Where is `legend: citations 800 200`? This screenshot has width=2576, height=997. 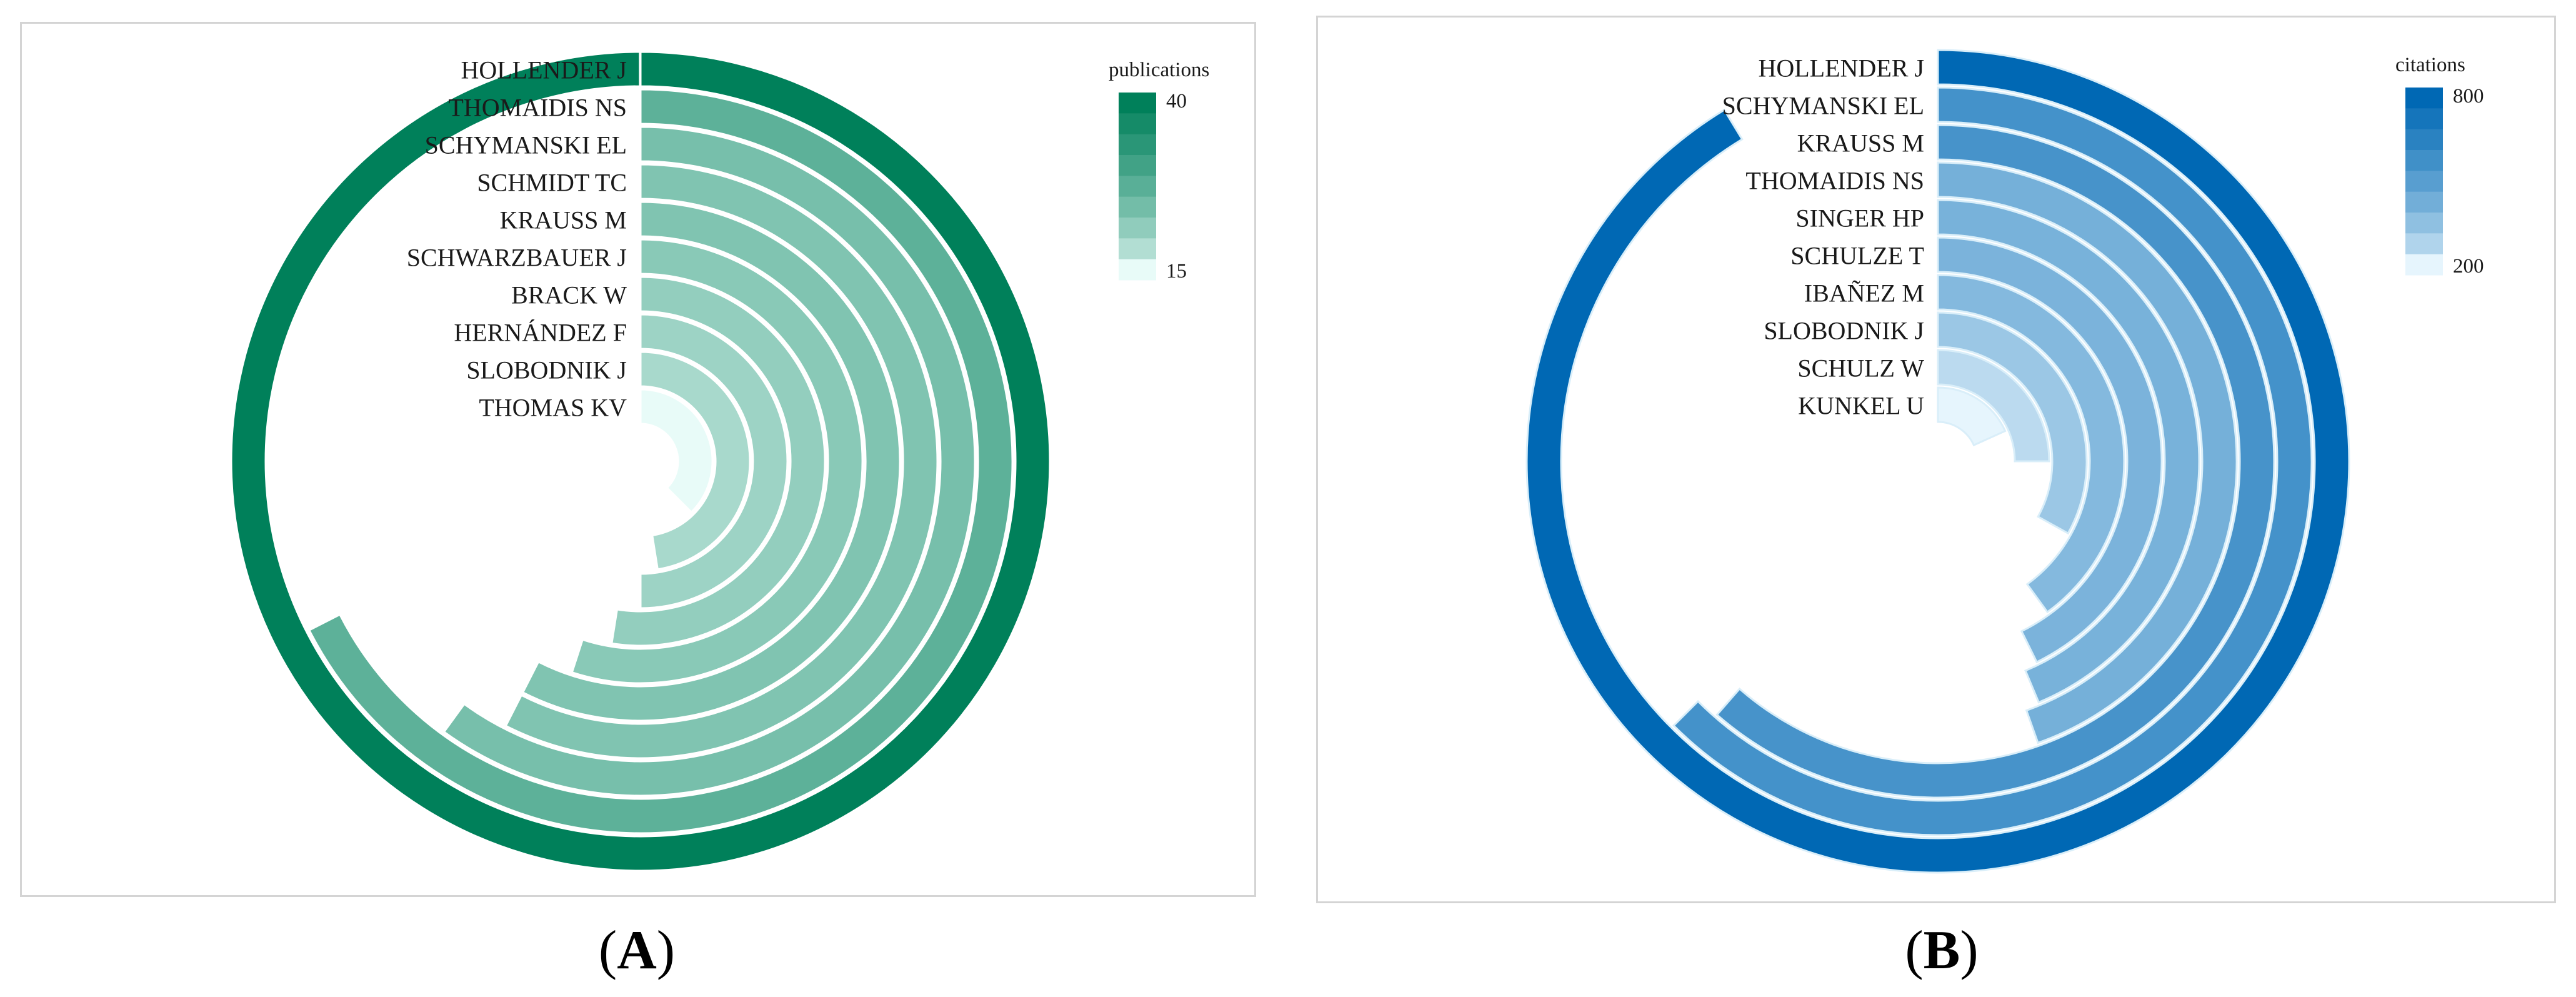 legend: citations 800 200 is located at coordinates (2439, 166).